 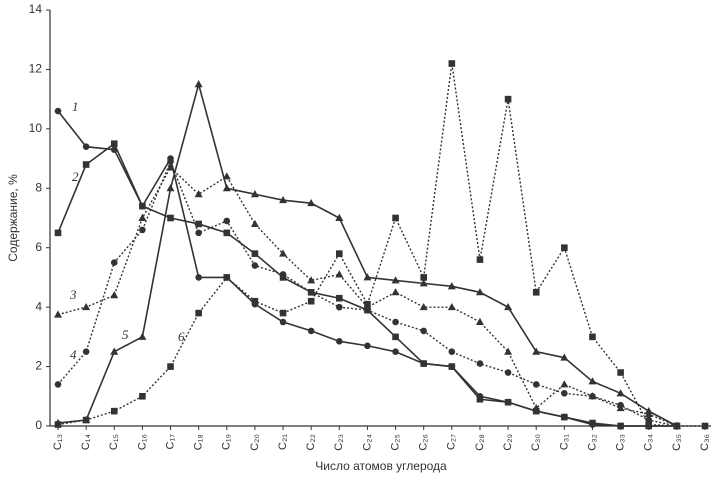 What do you see at coordinates (367, 442) in the screenshot?
I see `x-tick-label: C₂₄` at bounding box center [367, 442].